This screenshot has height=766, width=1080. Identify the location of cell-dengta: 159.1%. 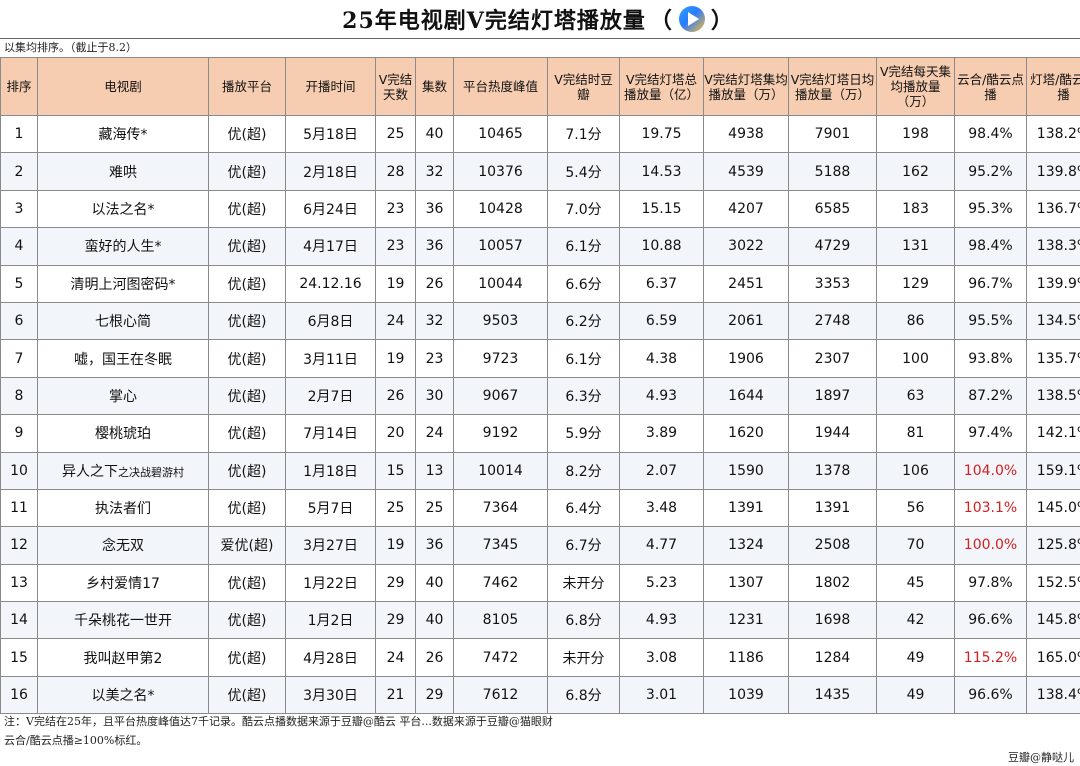
(1053, 470).